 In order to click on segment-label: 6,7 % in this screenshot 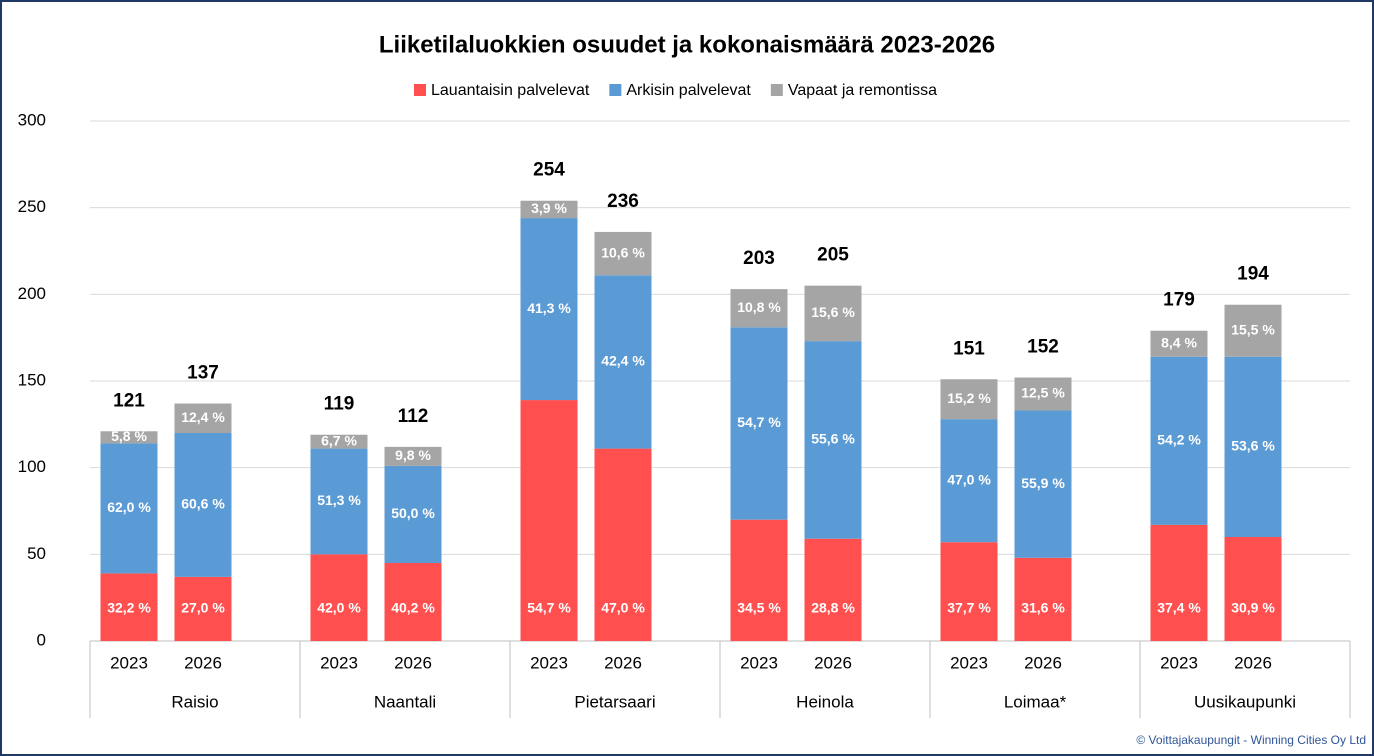, I will do `click(339, 440)`.